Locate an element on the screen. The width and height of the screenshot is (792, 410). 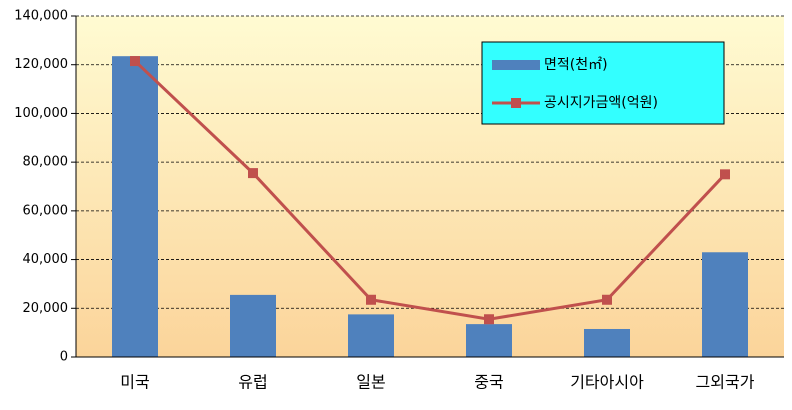
legend-label: 공시지가금액(억원) is located at coordinates (601, 103).